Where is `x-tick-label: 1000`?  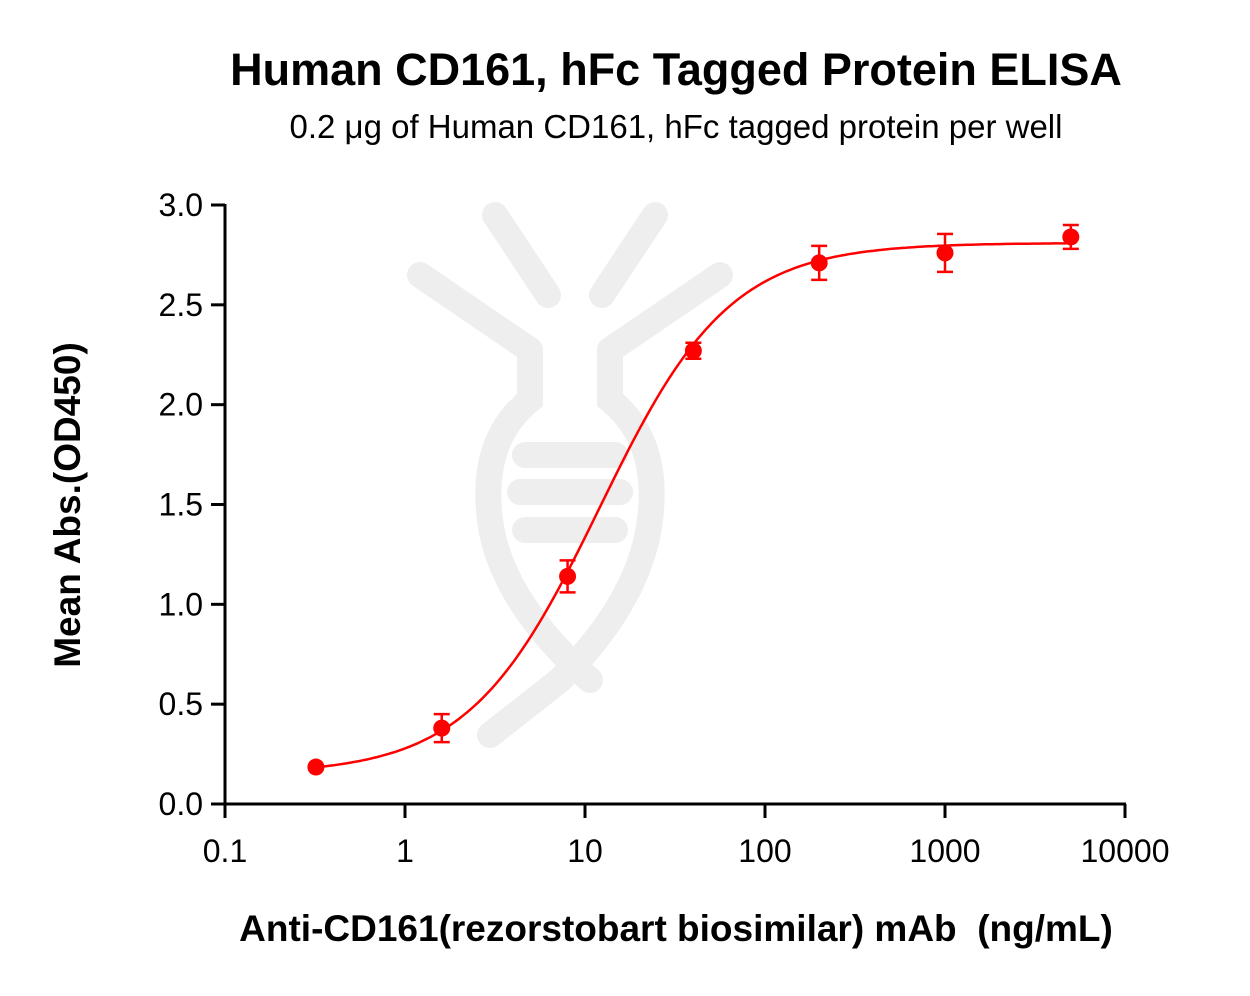 x-tick-label: 1000 is located at coordinates (944, 851).